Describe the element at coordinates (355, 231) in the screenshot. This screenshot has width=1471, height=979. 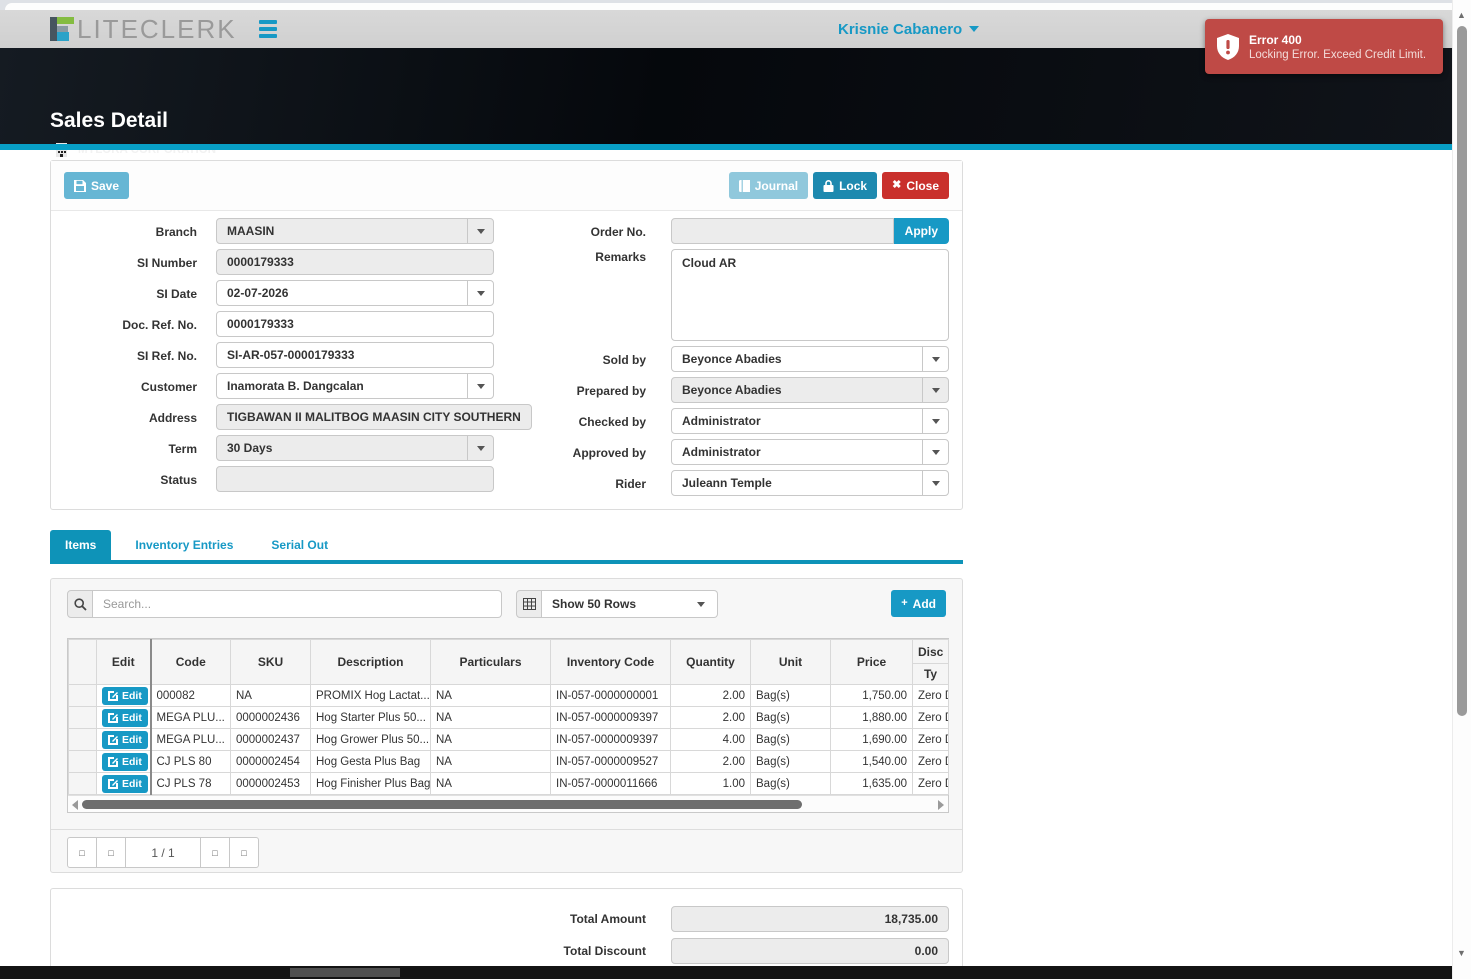
I see `branch-select: MAASIN` at that location.